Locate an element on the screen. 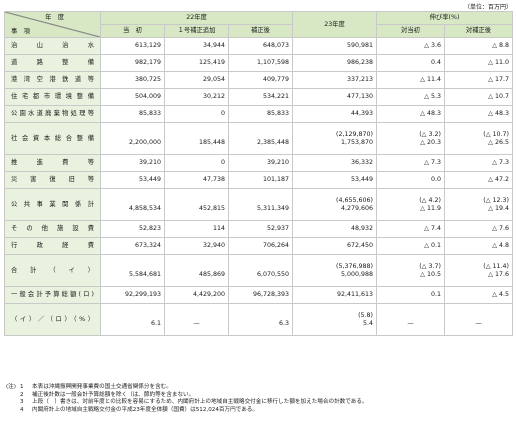 The height and width of the screenshot is (424, 516). corner-header: 年 度 事 項 is located at coordinates (52, 24).